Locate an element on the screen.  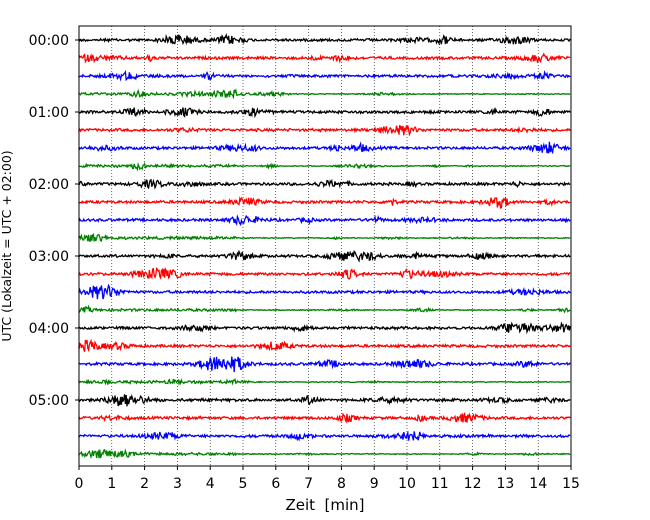
x-tick-label-10: 10 is located at coordinates (407, 484).